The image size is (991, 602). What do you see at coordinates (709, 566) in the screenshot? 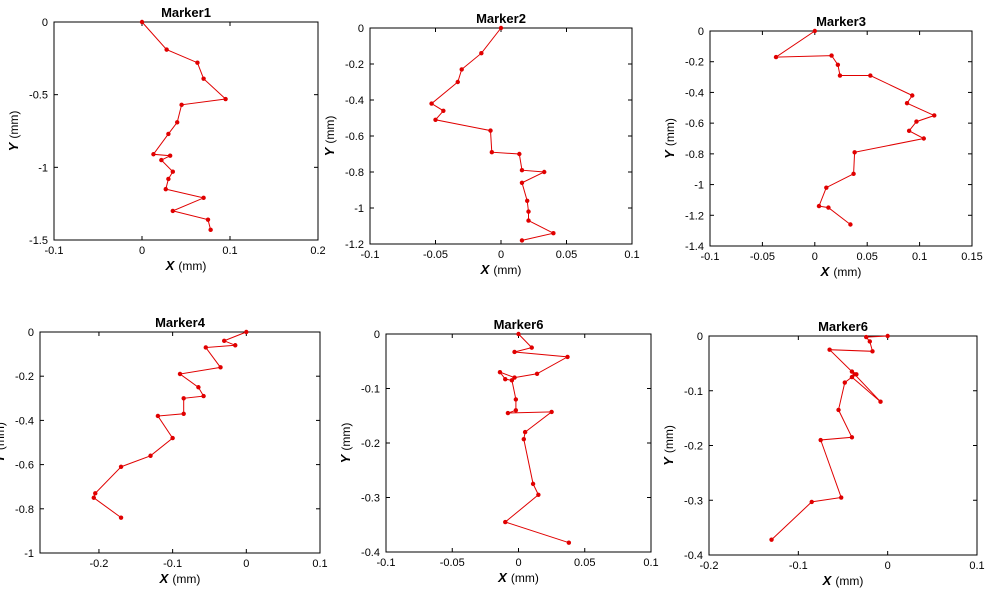
I see `x-tick-label: -0.2` at bounding box center [709, 566].